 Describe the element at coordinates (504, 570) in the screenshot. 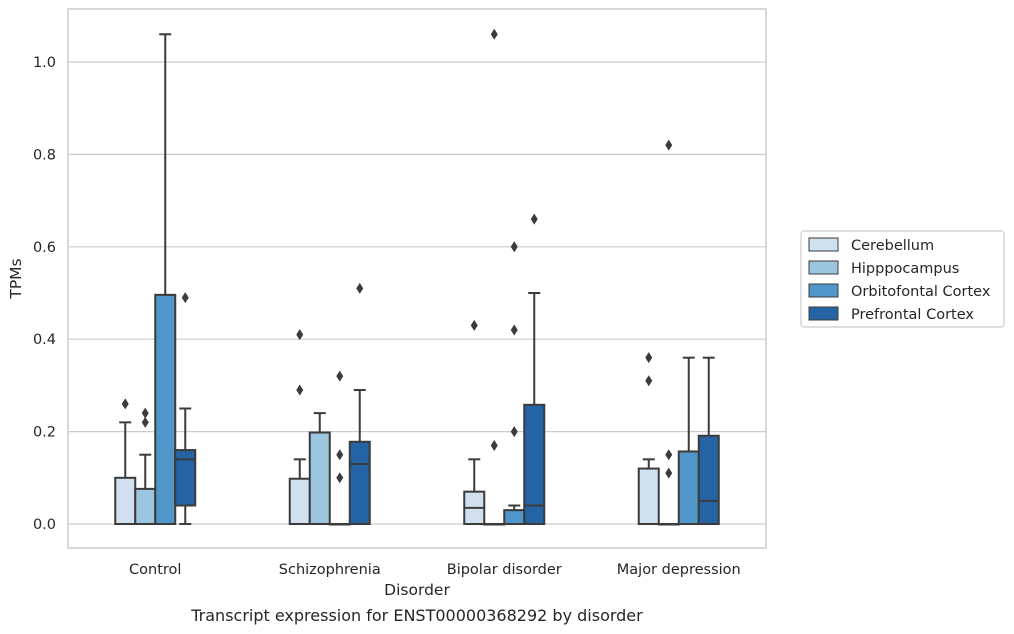

I see `x-tick-label: Bipolar disorder` at that location.